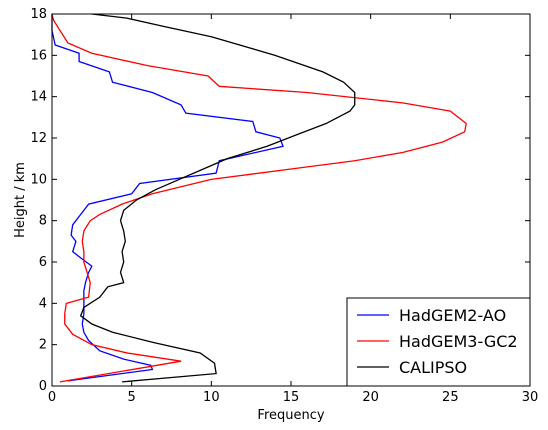 This screenshot has width=548, height=430. Describe the element at coordinates (450, 397) in the screenshot. I see `x-tick-label: 25` at that location.